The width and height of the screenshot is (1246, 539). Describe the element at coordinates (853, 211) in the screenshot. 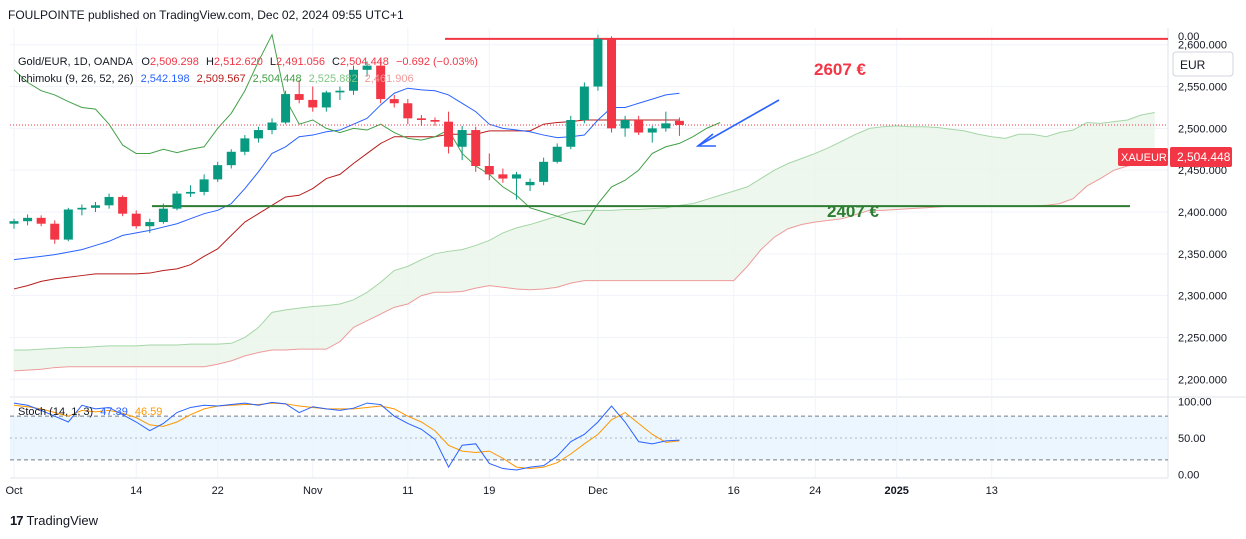

I see `support-label: 2407 €` at that location.